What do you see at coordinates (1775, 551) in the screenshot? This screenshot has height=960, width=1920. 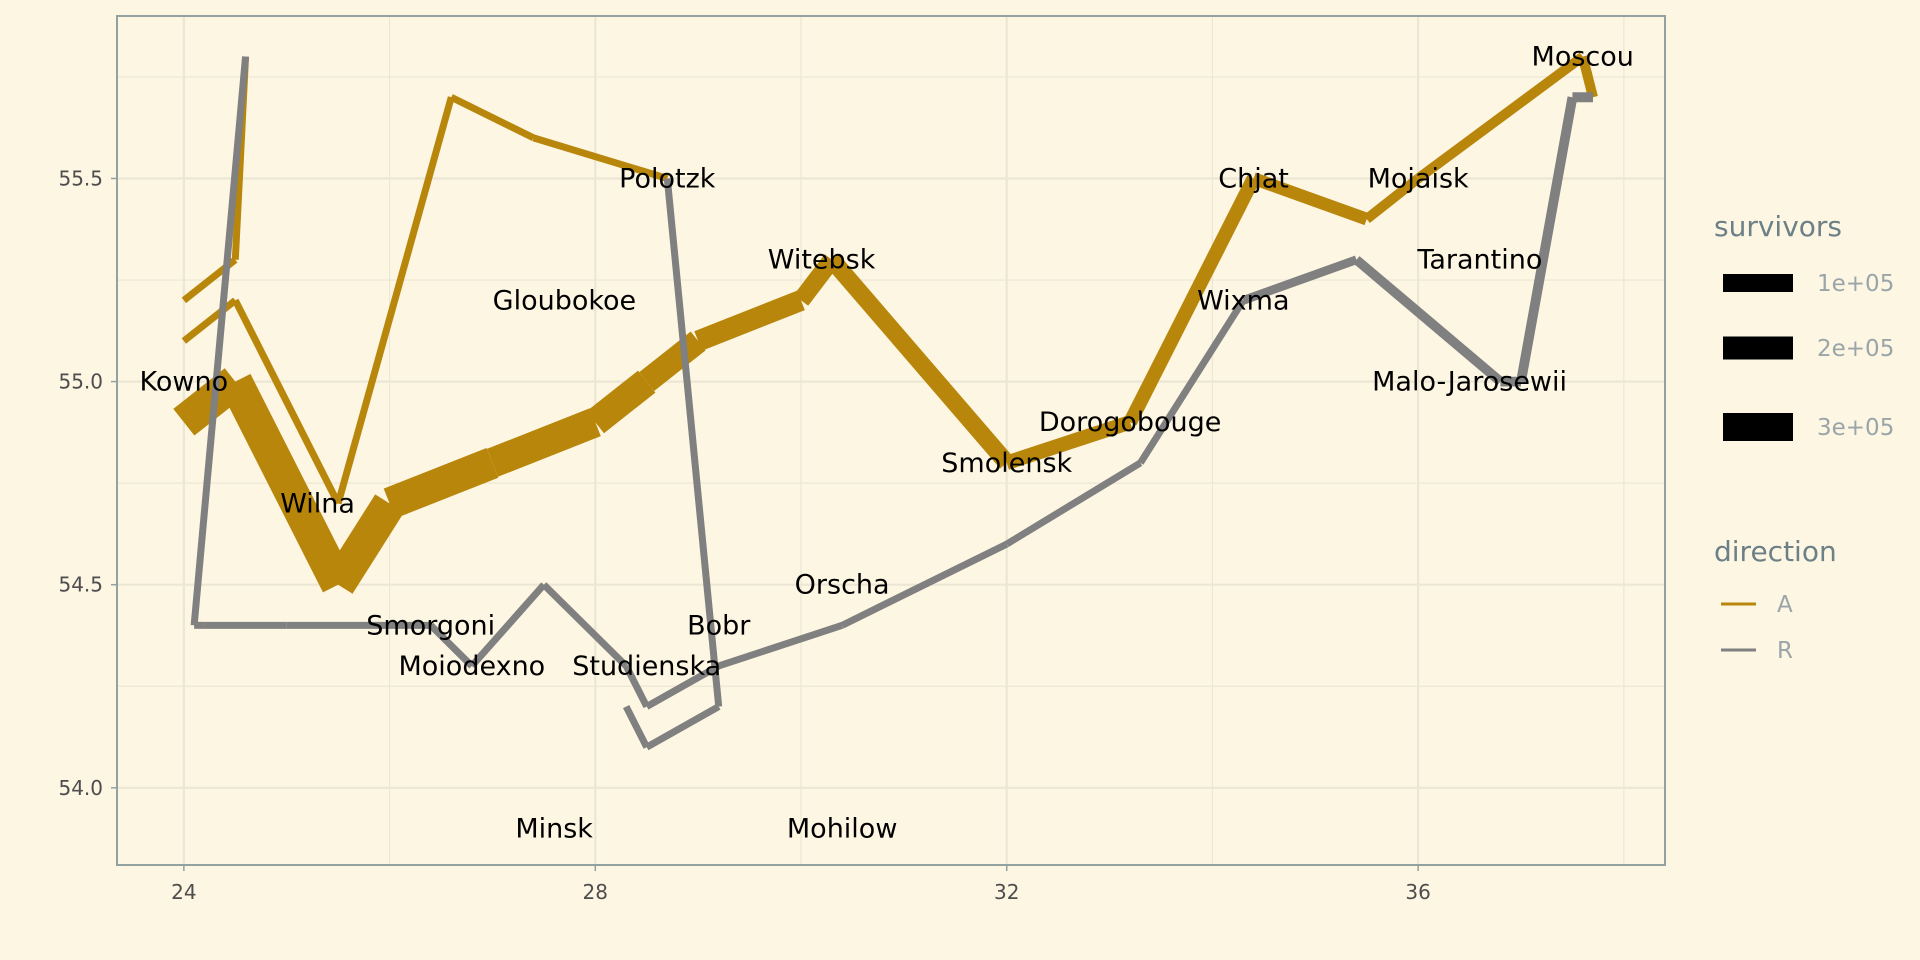 I see `legend-title-direction: direction` at bounding box center [1775, 551].